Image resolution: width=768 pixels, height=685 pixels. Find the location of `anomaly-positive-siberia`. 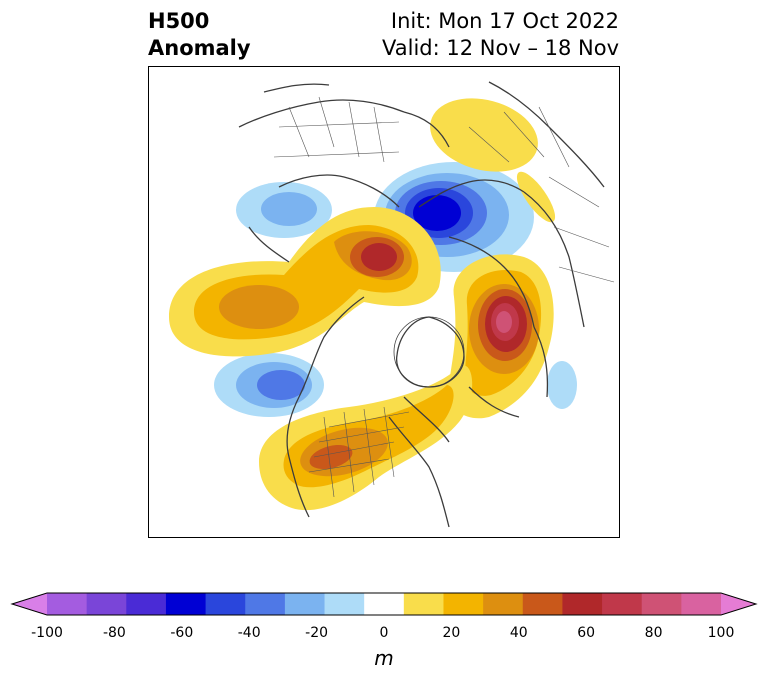

anomaly-positive-siberia is located at coordinates (501, 336).